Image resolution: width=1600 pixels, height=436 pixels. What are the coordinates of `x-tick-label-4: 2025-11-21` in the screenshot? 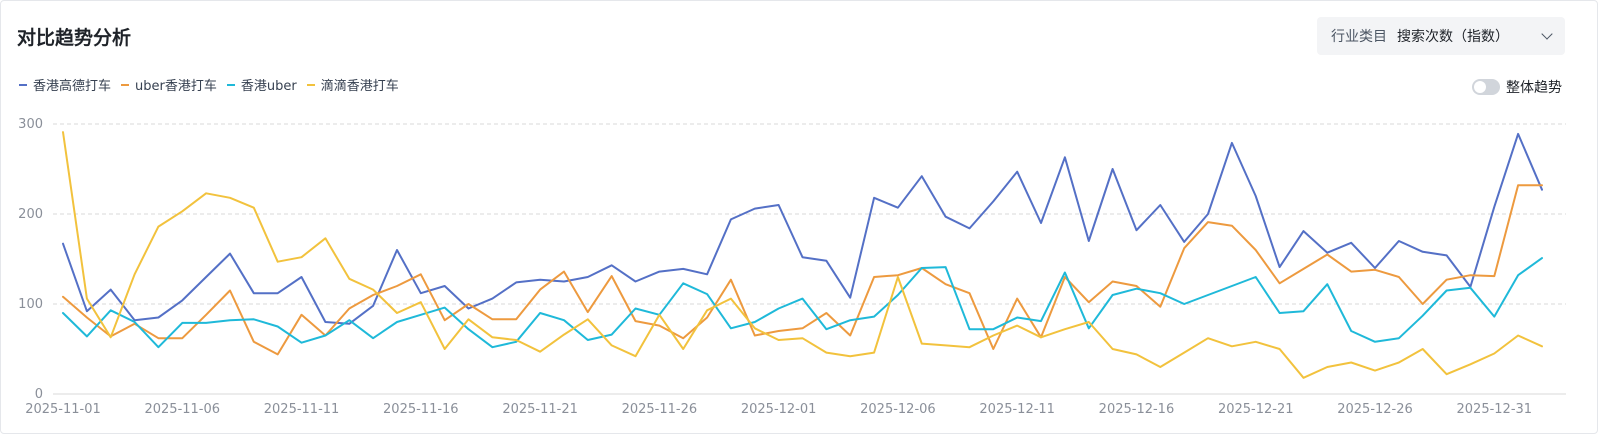 It's located at (540, 409).